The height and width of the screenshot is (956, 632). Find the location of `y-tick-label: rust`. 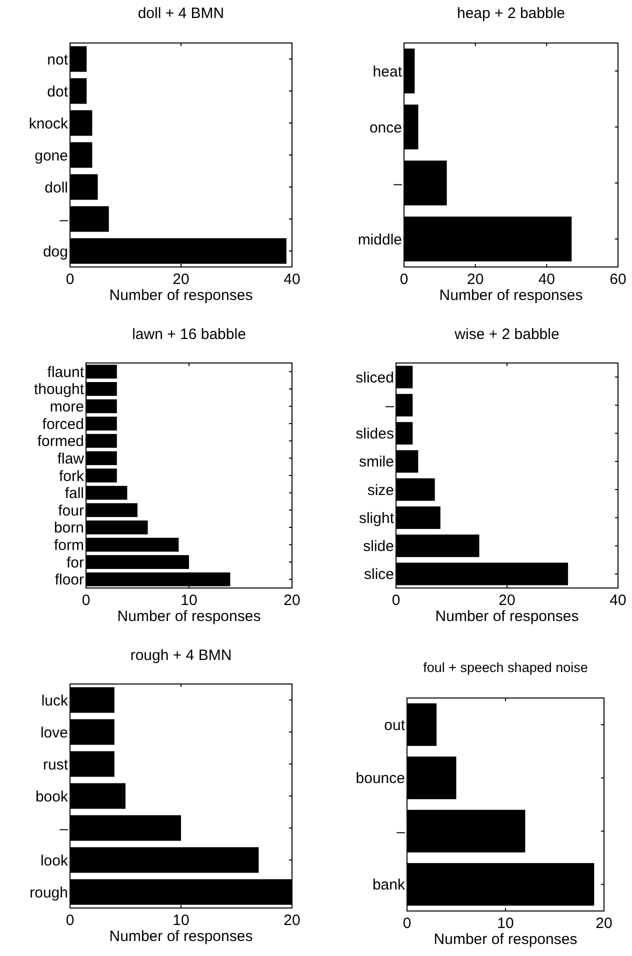

y-tick-label: rust is located at coordinates (55, 765).